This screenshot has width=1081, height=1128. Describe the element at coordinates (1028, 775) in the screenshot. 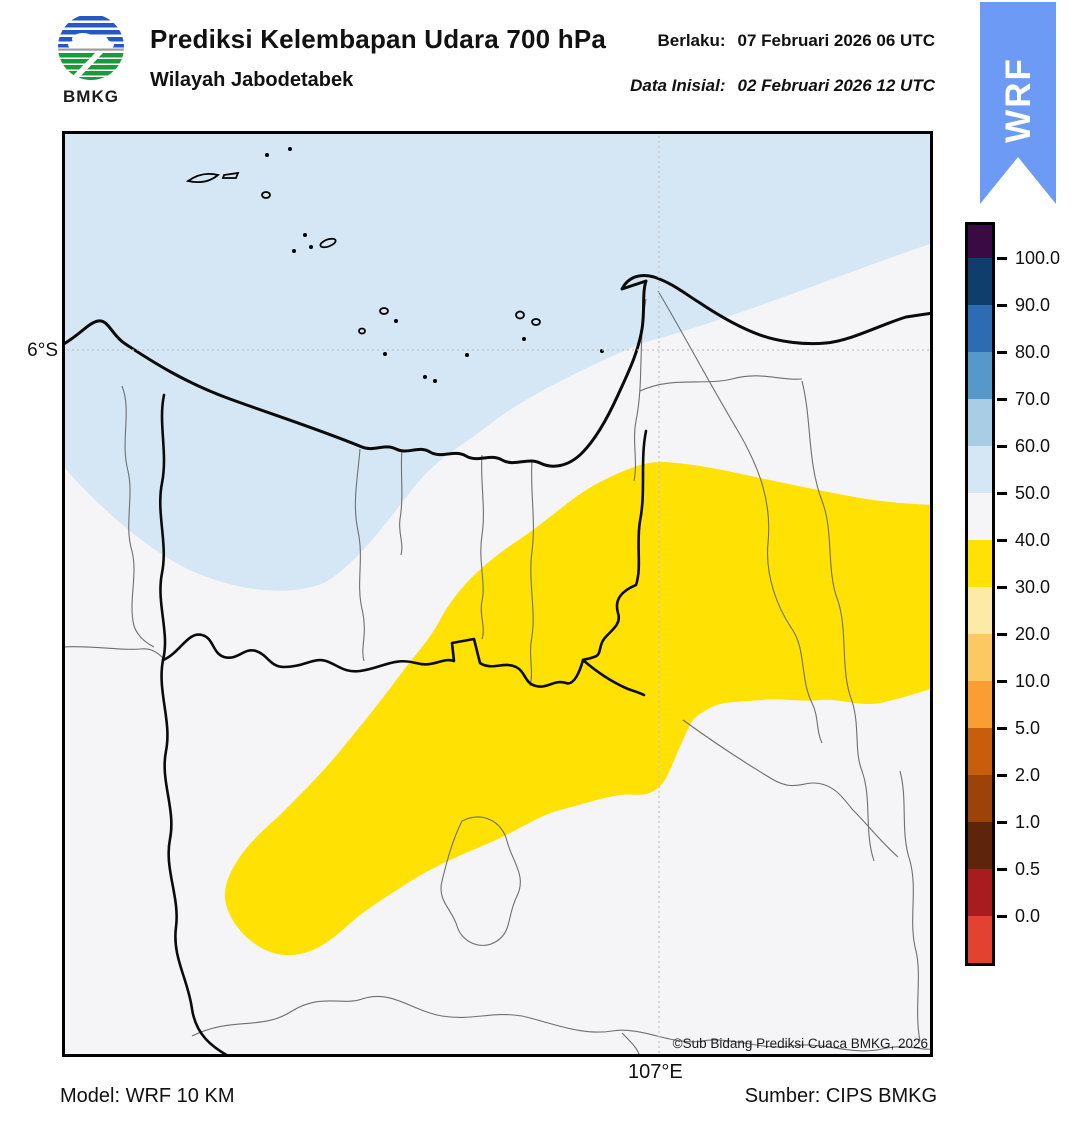

I see `colorbar-tick-label: 2.0` at that location.